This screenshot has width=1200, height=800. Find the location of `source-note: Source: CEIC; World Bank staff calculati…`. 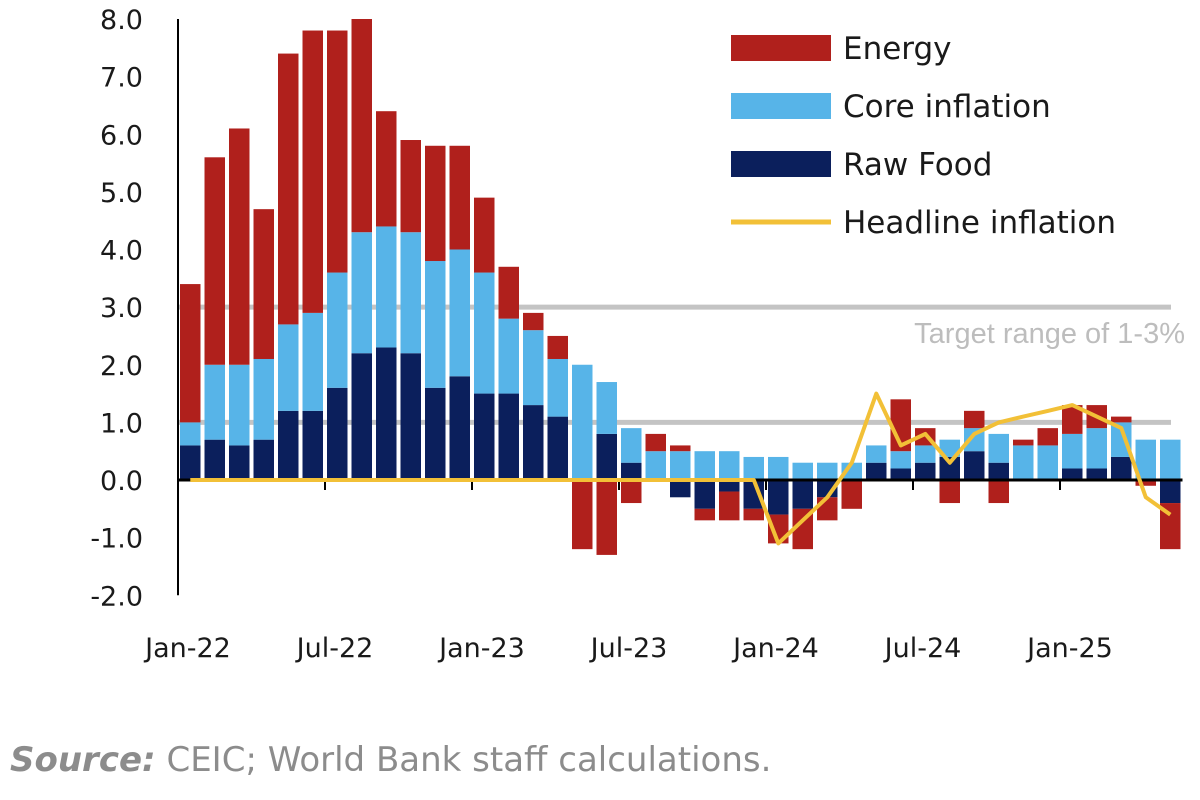

source-note: Source: CEIC; World Bank staff calculati… is located at coordinates (390, 760).